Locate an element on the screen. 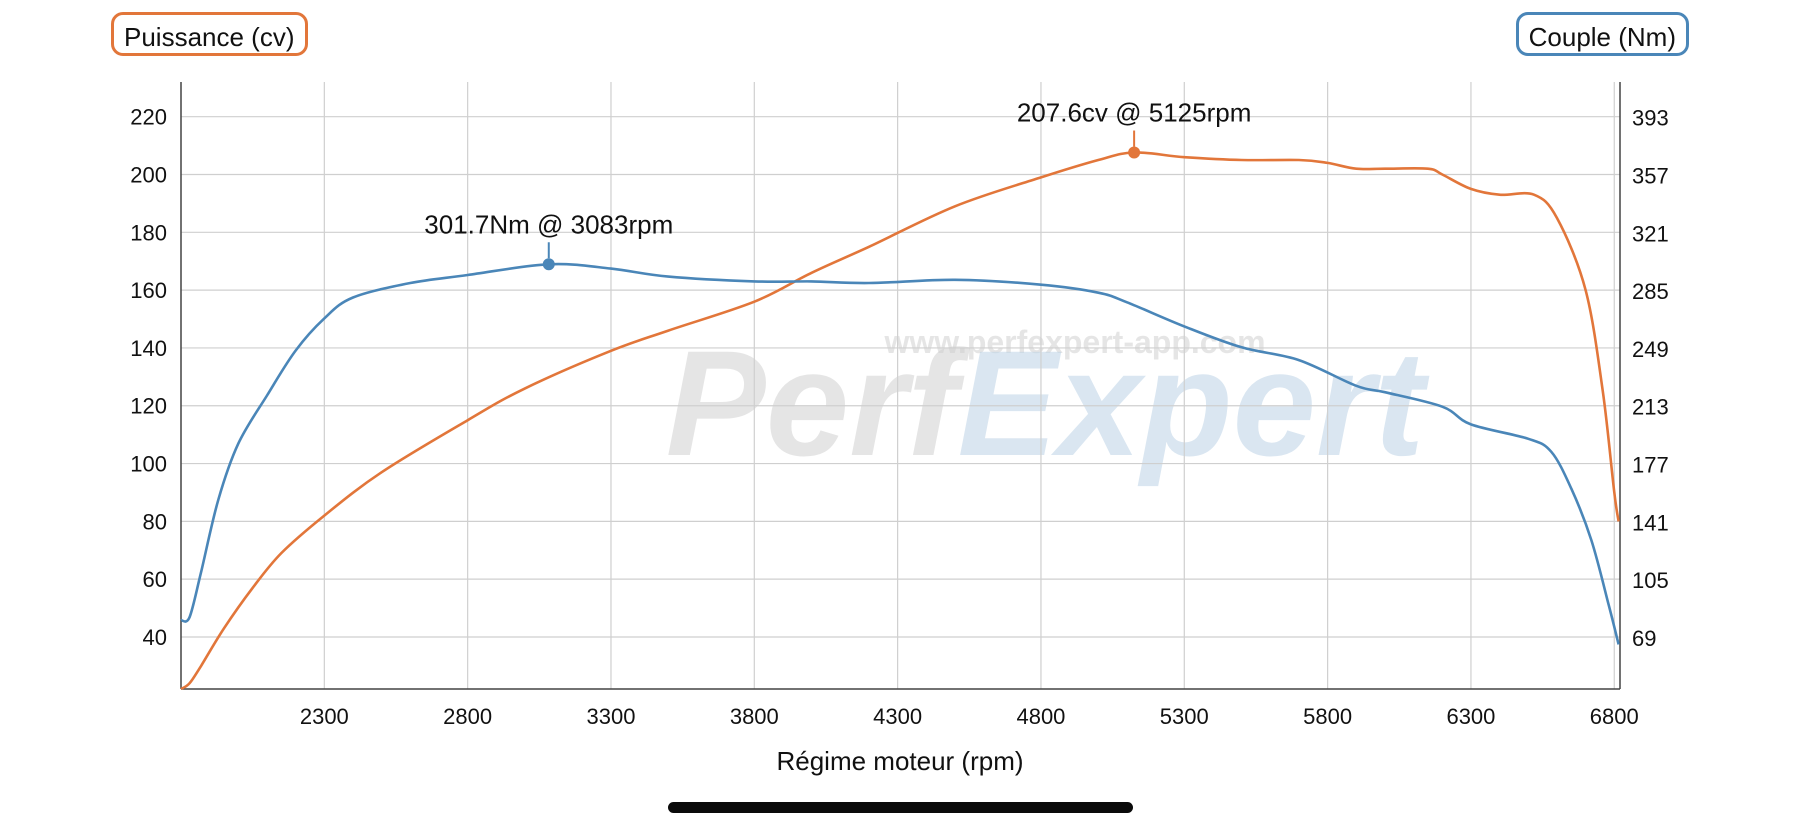  watermark-logo: PerfExpert is located at coordinates (1048, 403).